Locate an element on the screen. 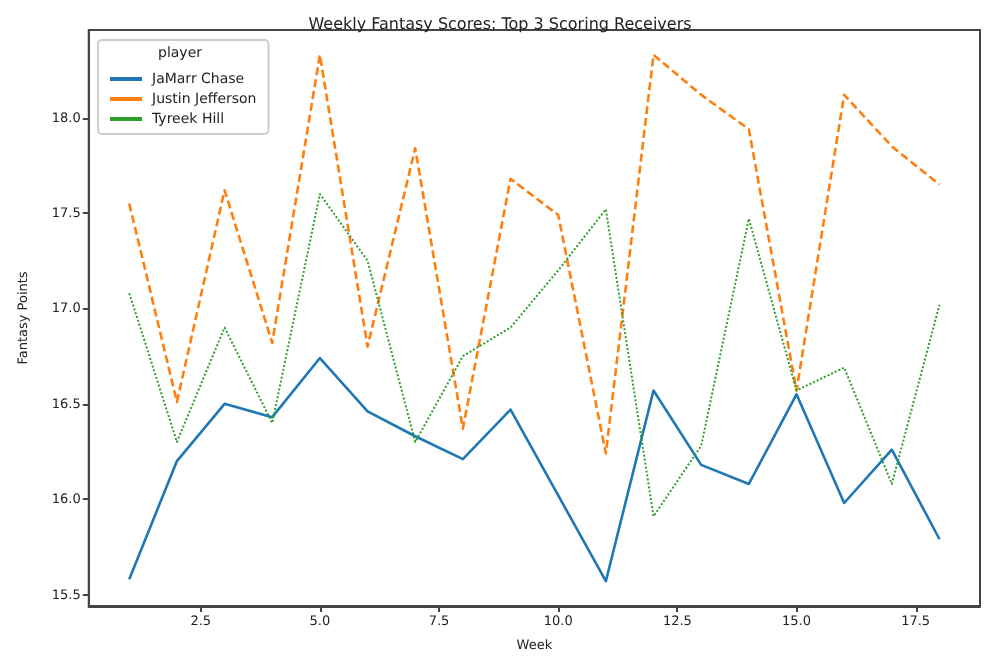 The width and height of the screenshot is (1000, 666). chart-title: Weekly Fantasy Scores: Top 3 Scoring Receivers is located at coordinates (500, 24).